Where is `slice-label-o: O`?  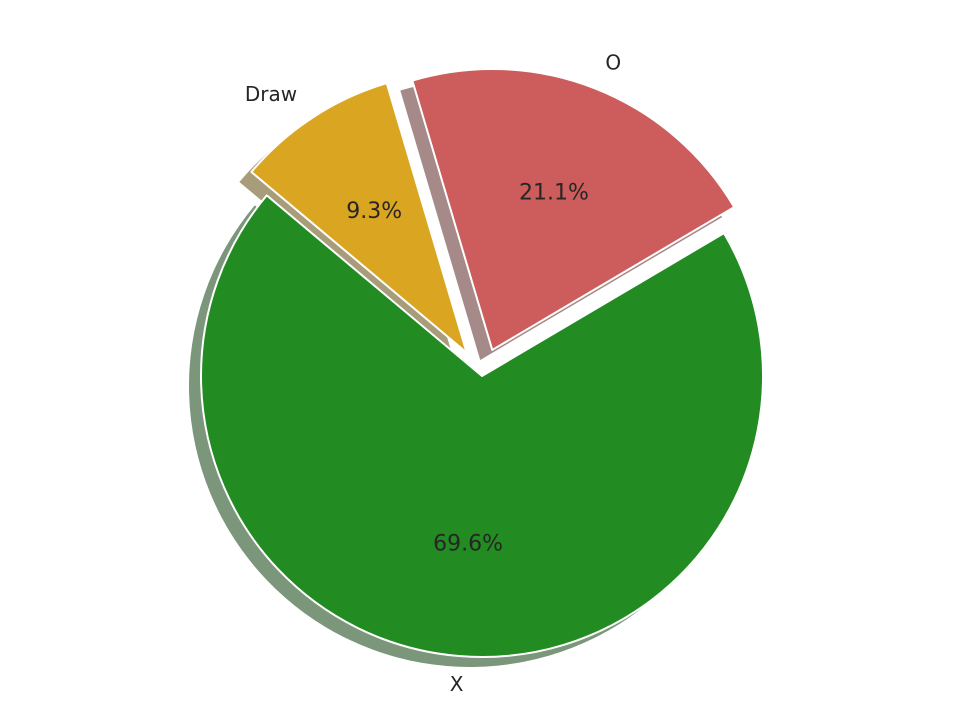
slice-label-o: O is located at coordinates (613, 62).